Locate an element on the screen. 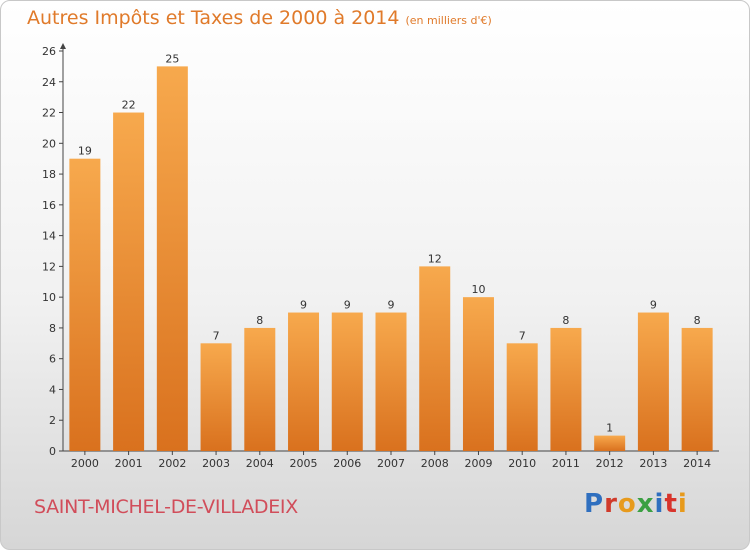  logo-letter: r is located at coordinates (611, 504).